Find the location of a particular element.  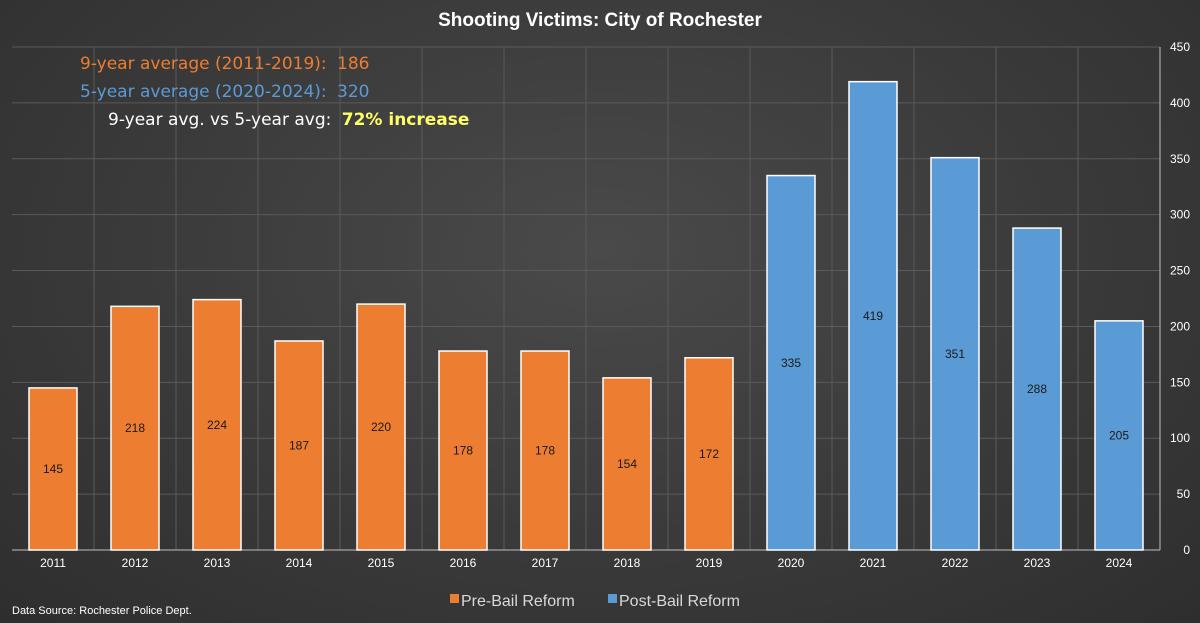

x-tick-label: 2015 is located at coordinates (381, 563).